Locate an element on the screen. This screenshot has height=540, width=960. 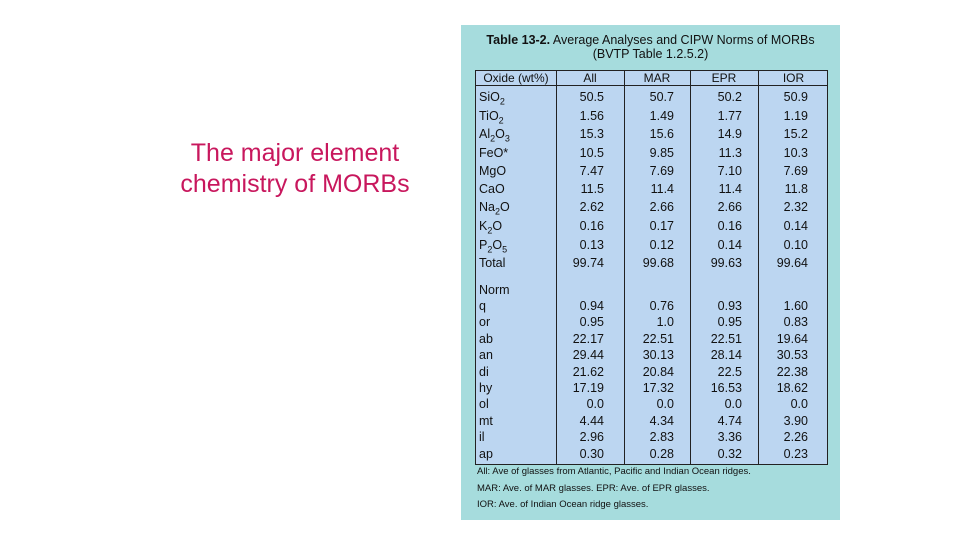
oxide-row-label: TiO2 is located at coordinates (491, 117).